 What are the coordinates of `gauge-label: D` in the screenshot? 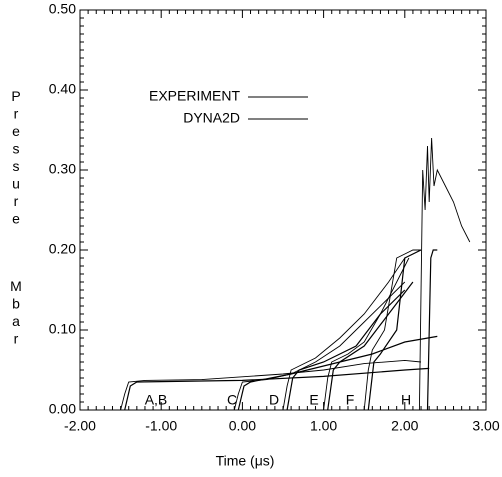 It's located at (274, 400).